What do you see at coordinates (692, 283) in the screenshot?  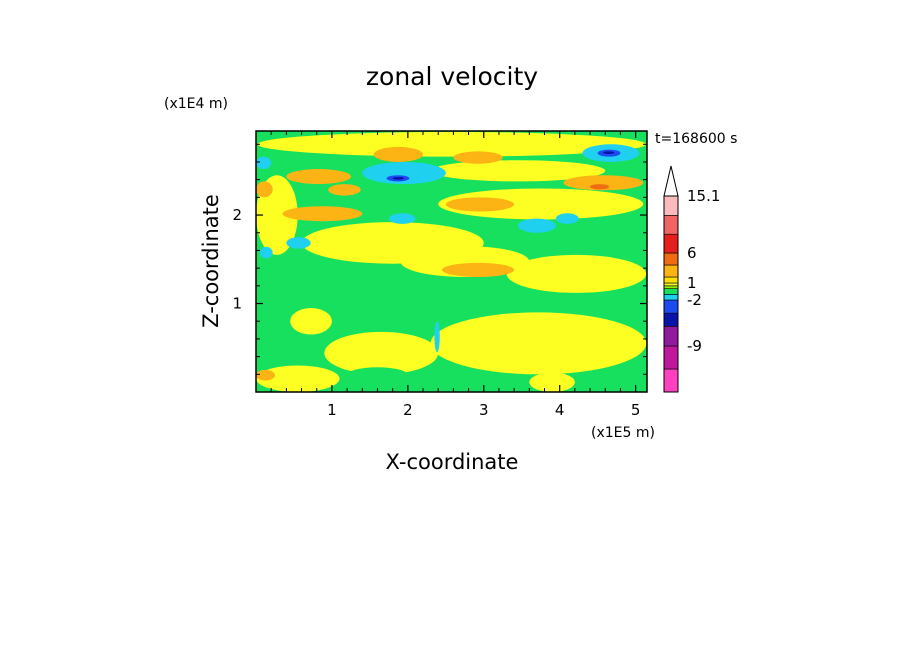 I see `colorbar-label-1: 1` at bounding box center [692, 283].